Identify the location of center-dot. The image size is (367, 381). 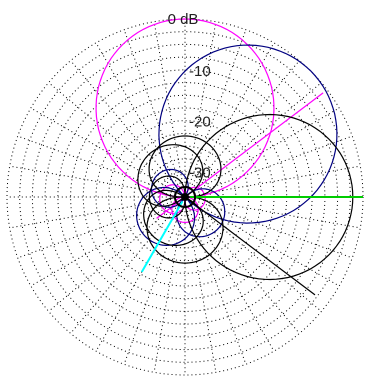
(185, 197).